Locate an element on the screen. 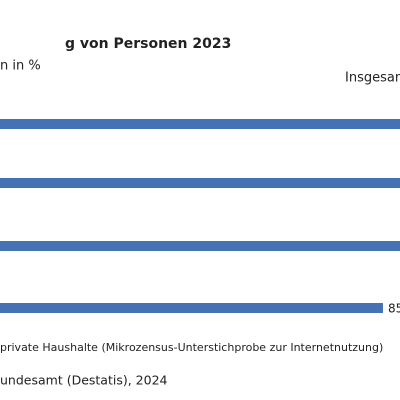 The image size is (400, 400). chart-source: undesamt (Destatis), 2024 is located at coordinates (84, 380).